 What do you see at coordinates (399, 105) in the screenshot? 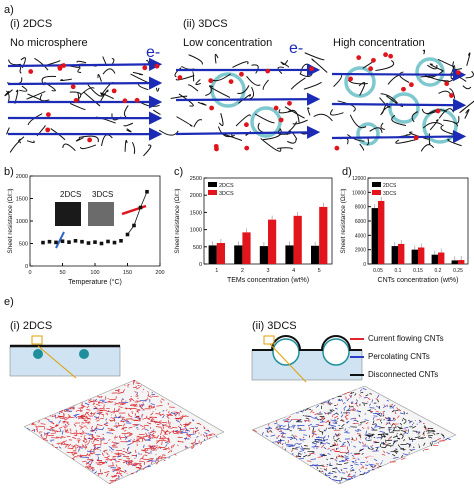
I see `current-arrow` at bounding box center [399, 105].